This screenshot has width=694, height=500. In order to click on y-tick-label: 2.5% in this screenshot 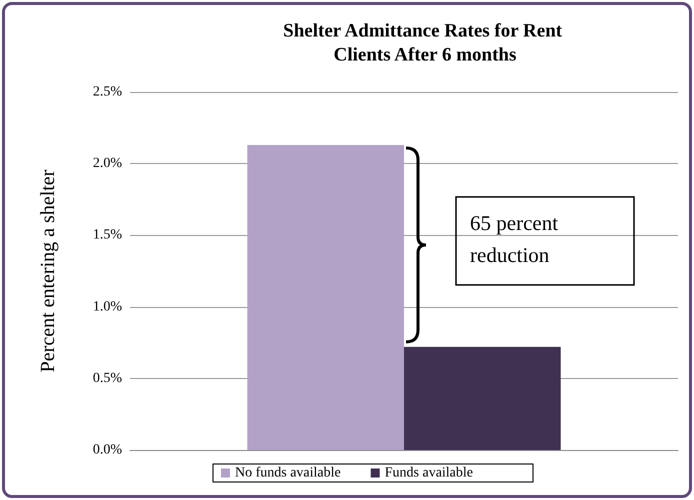, I will do `click(107, 92)`.